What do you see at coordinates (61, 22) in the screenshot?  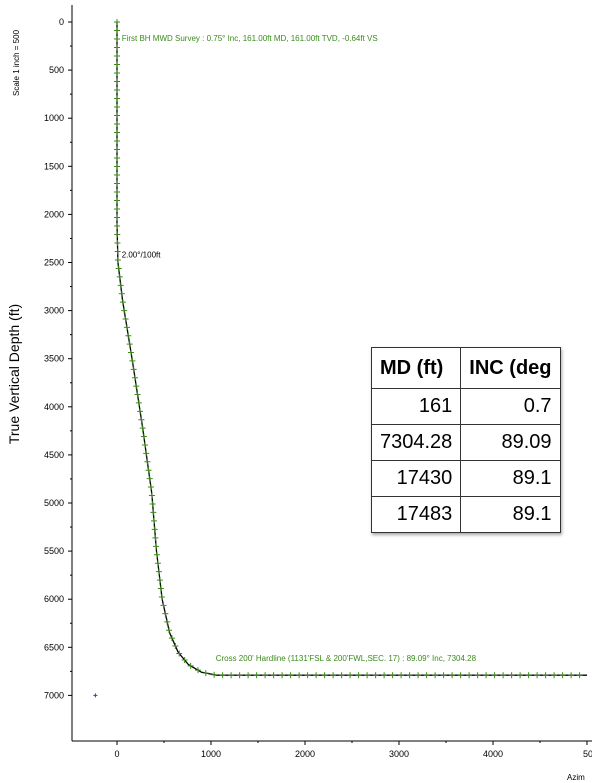 I see `y-tick-label: 0` at bounding box center [61, 22].